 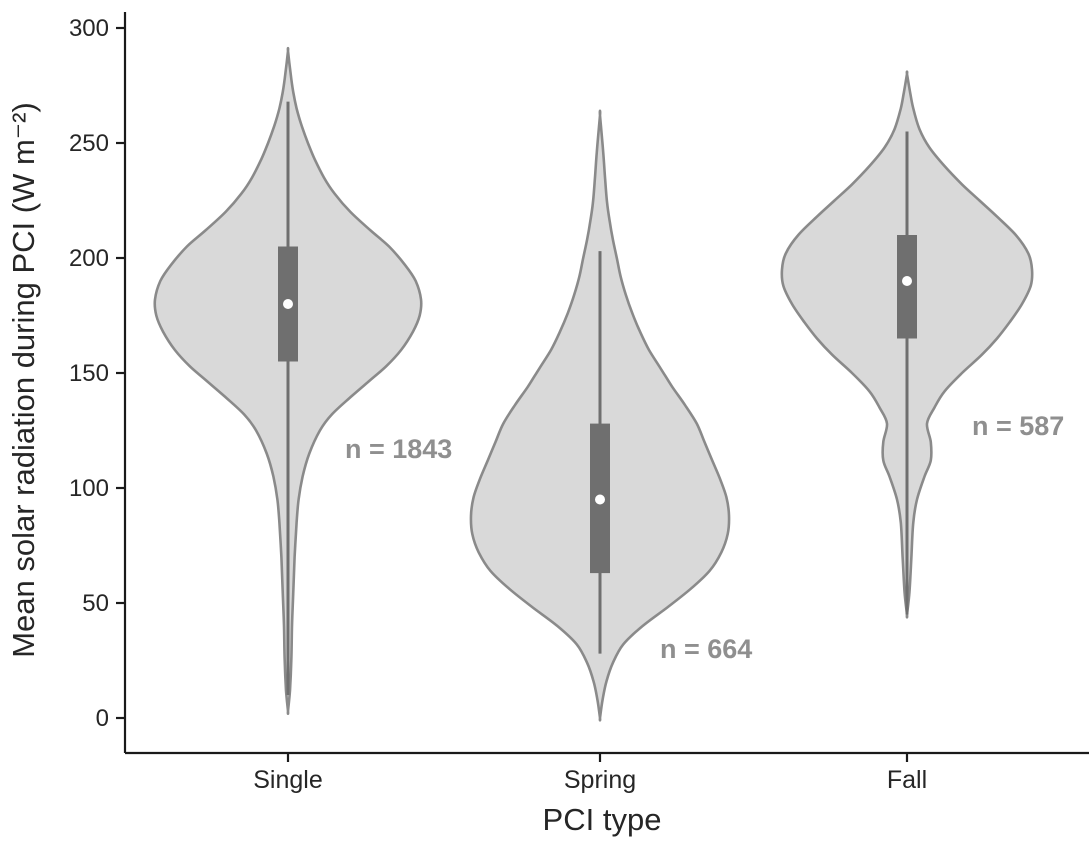 What do you see at coordinates (89, 488) in the screenshot?
I see `y-tick-label: 100` at bounding box center [89, 488].